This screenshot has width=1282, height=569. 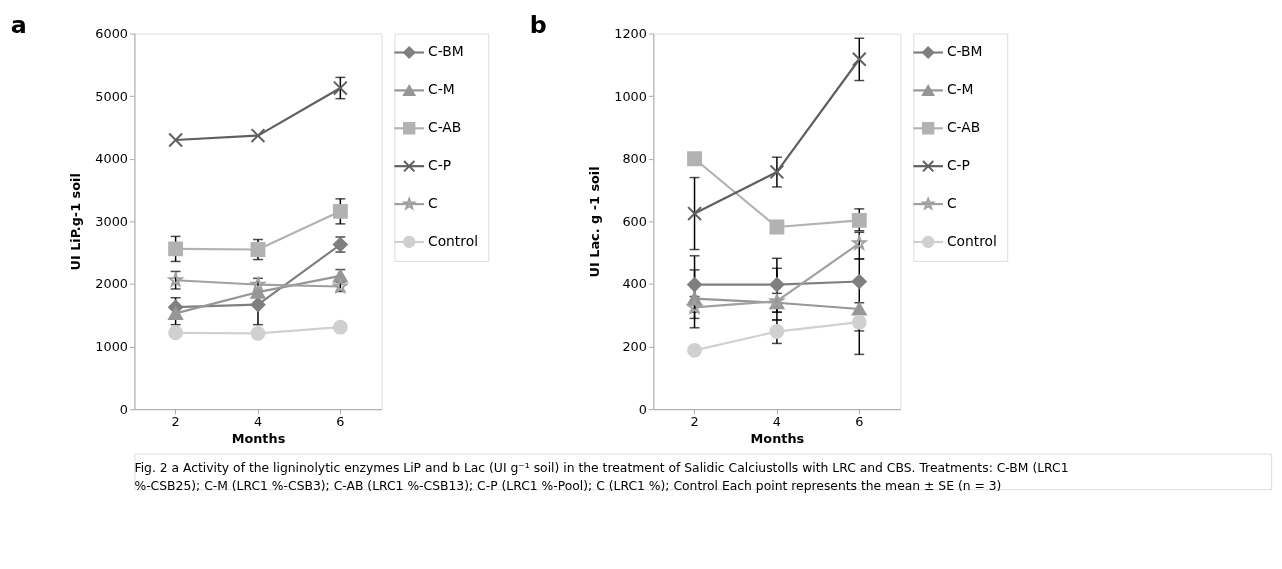 What do you see at coordinates (630, 34) in the screenshot?
I see `y-tick-label: 1200` at bounding box center [630, 34].